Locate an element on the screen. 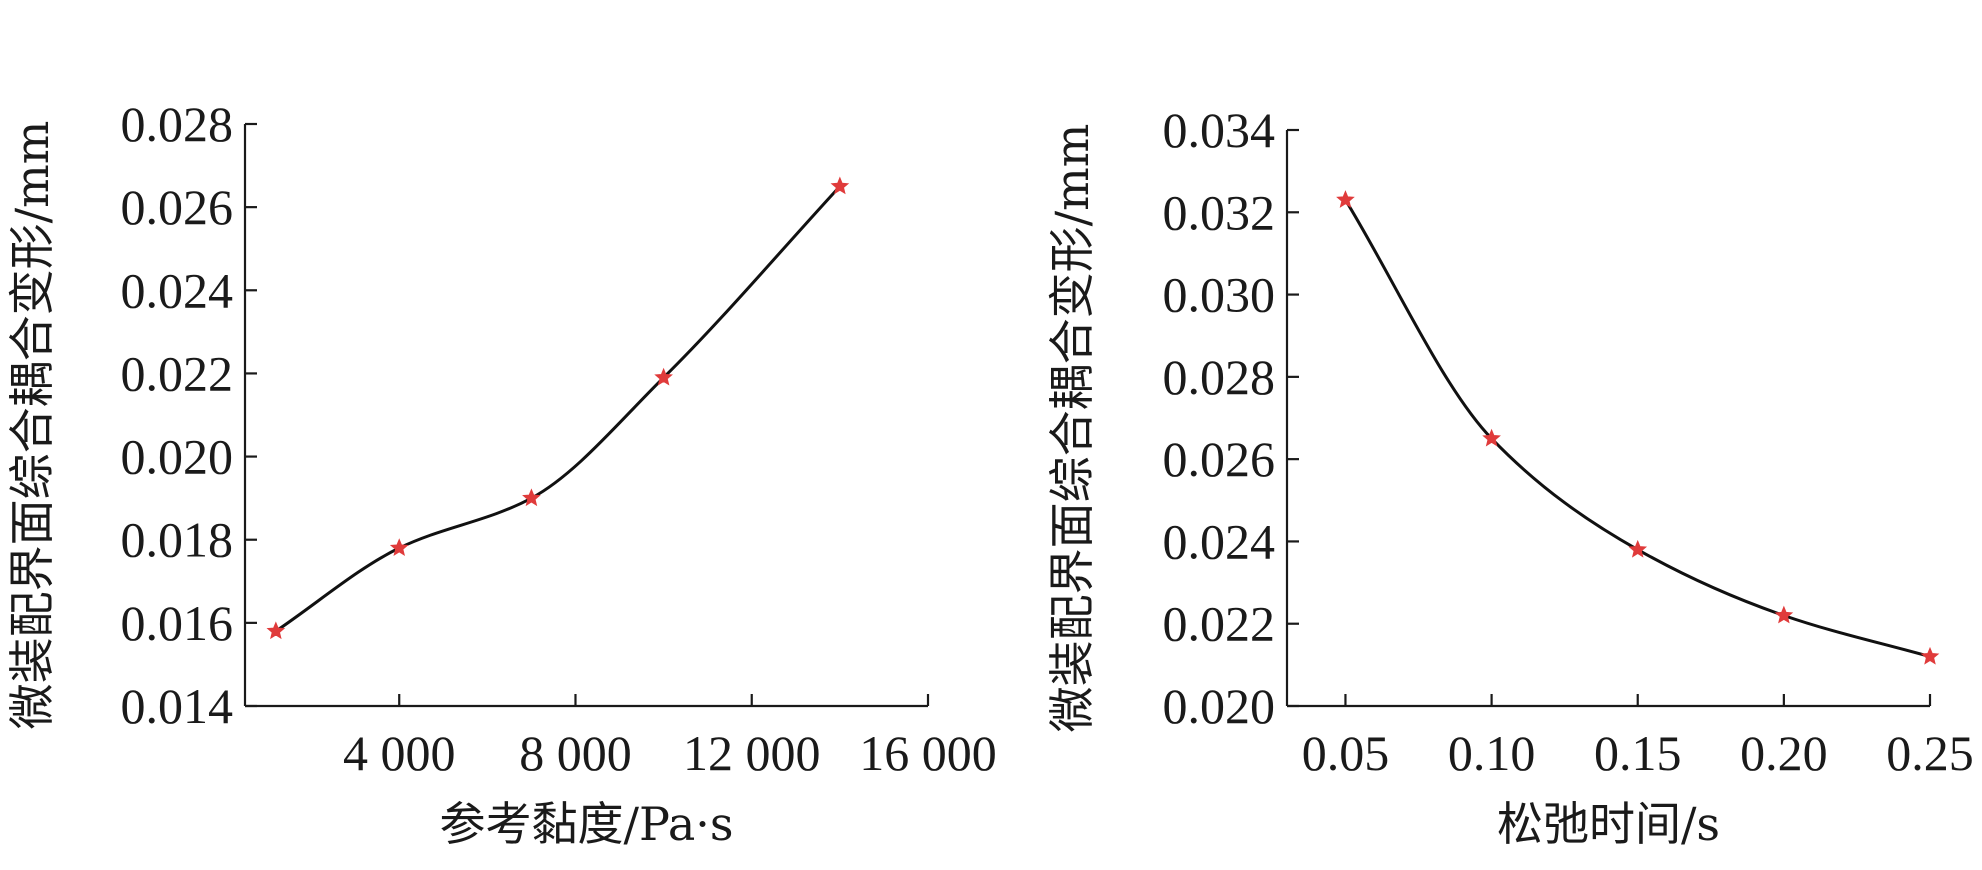 The image size is (1982, 870). x-tick-label: 0.20 is located at coordinates (1784, 753).